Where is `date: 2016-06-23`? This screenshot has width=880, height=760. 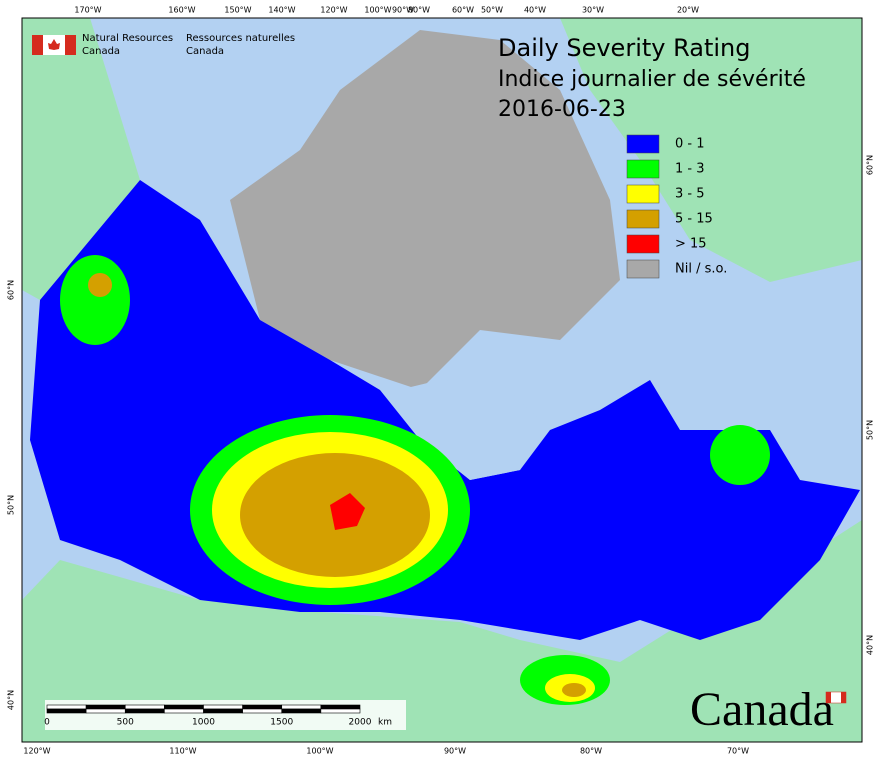 date: 2016-06-23 is located at coordinates (562, 109).